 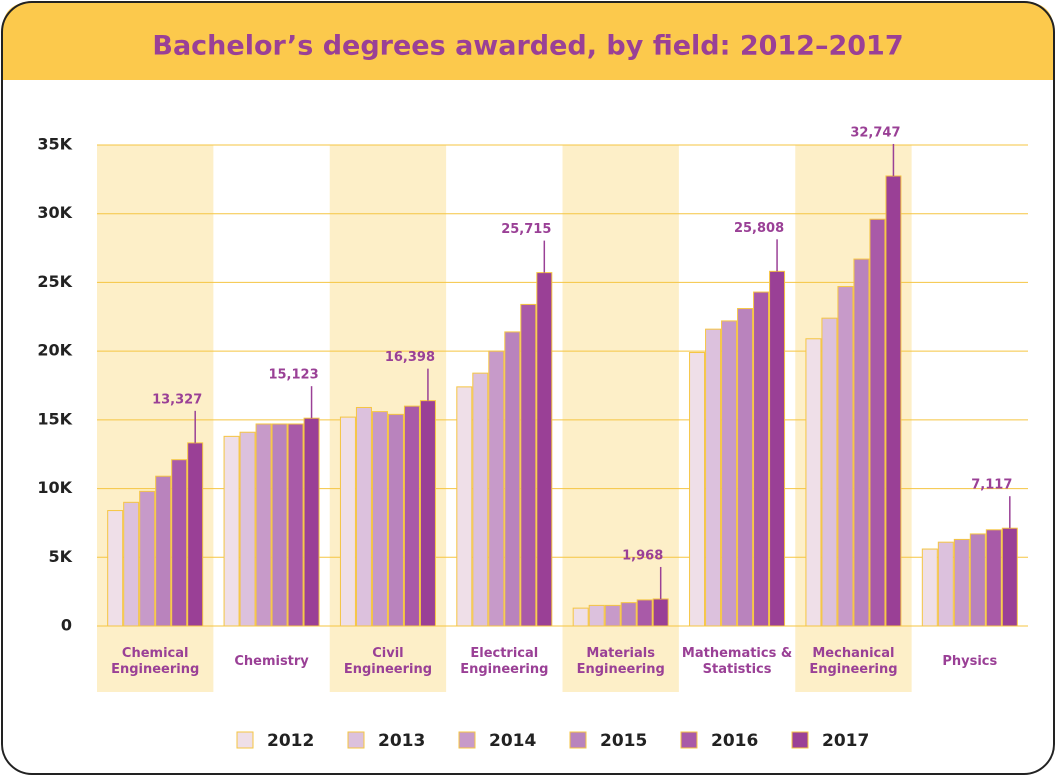 I want to click on legend-label: 2014, so click(x=512, y=741).